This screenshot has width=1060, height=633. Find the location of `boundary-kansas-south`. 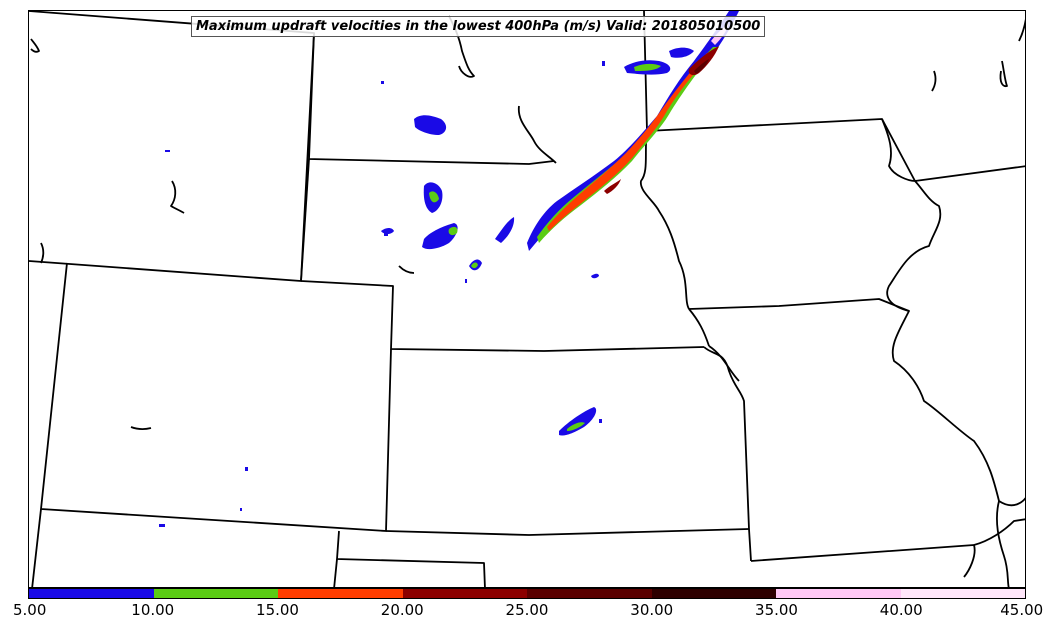

boundary-kansas-south is located at coordinates (567, 532).